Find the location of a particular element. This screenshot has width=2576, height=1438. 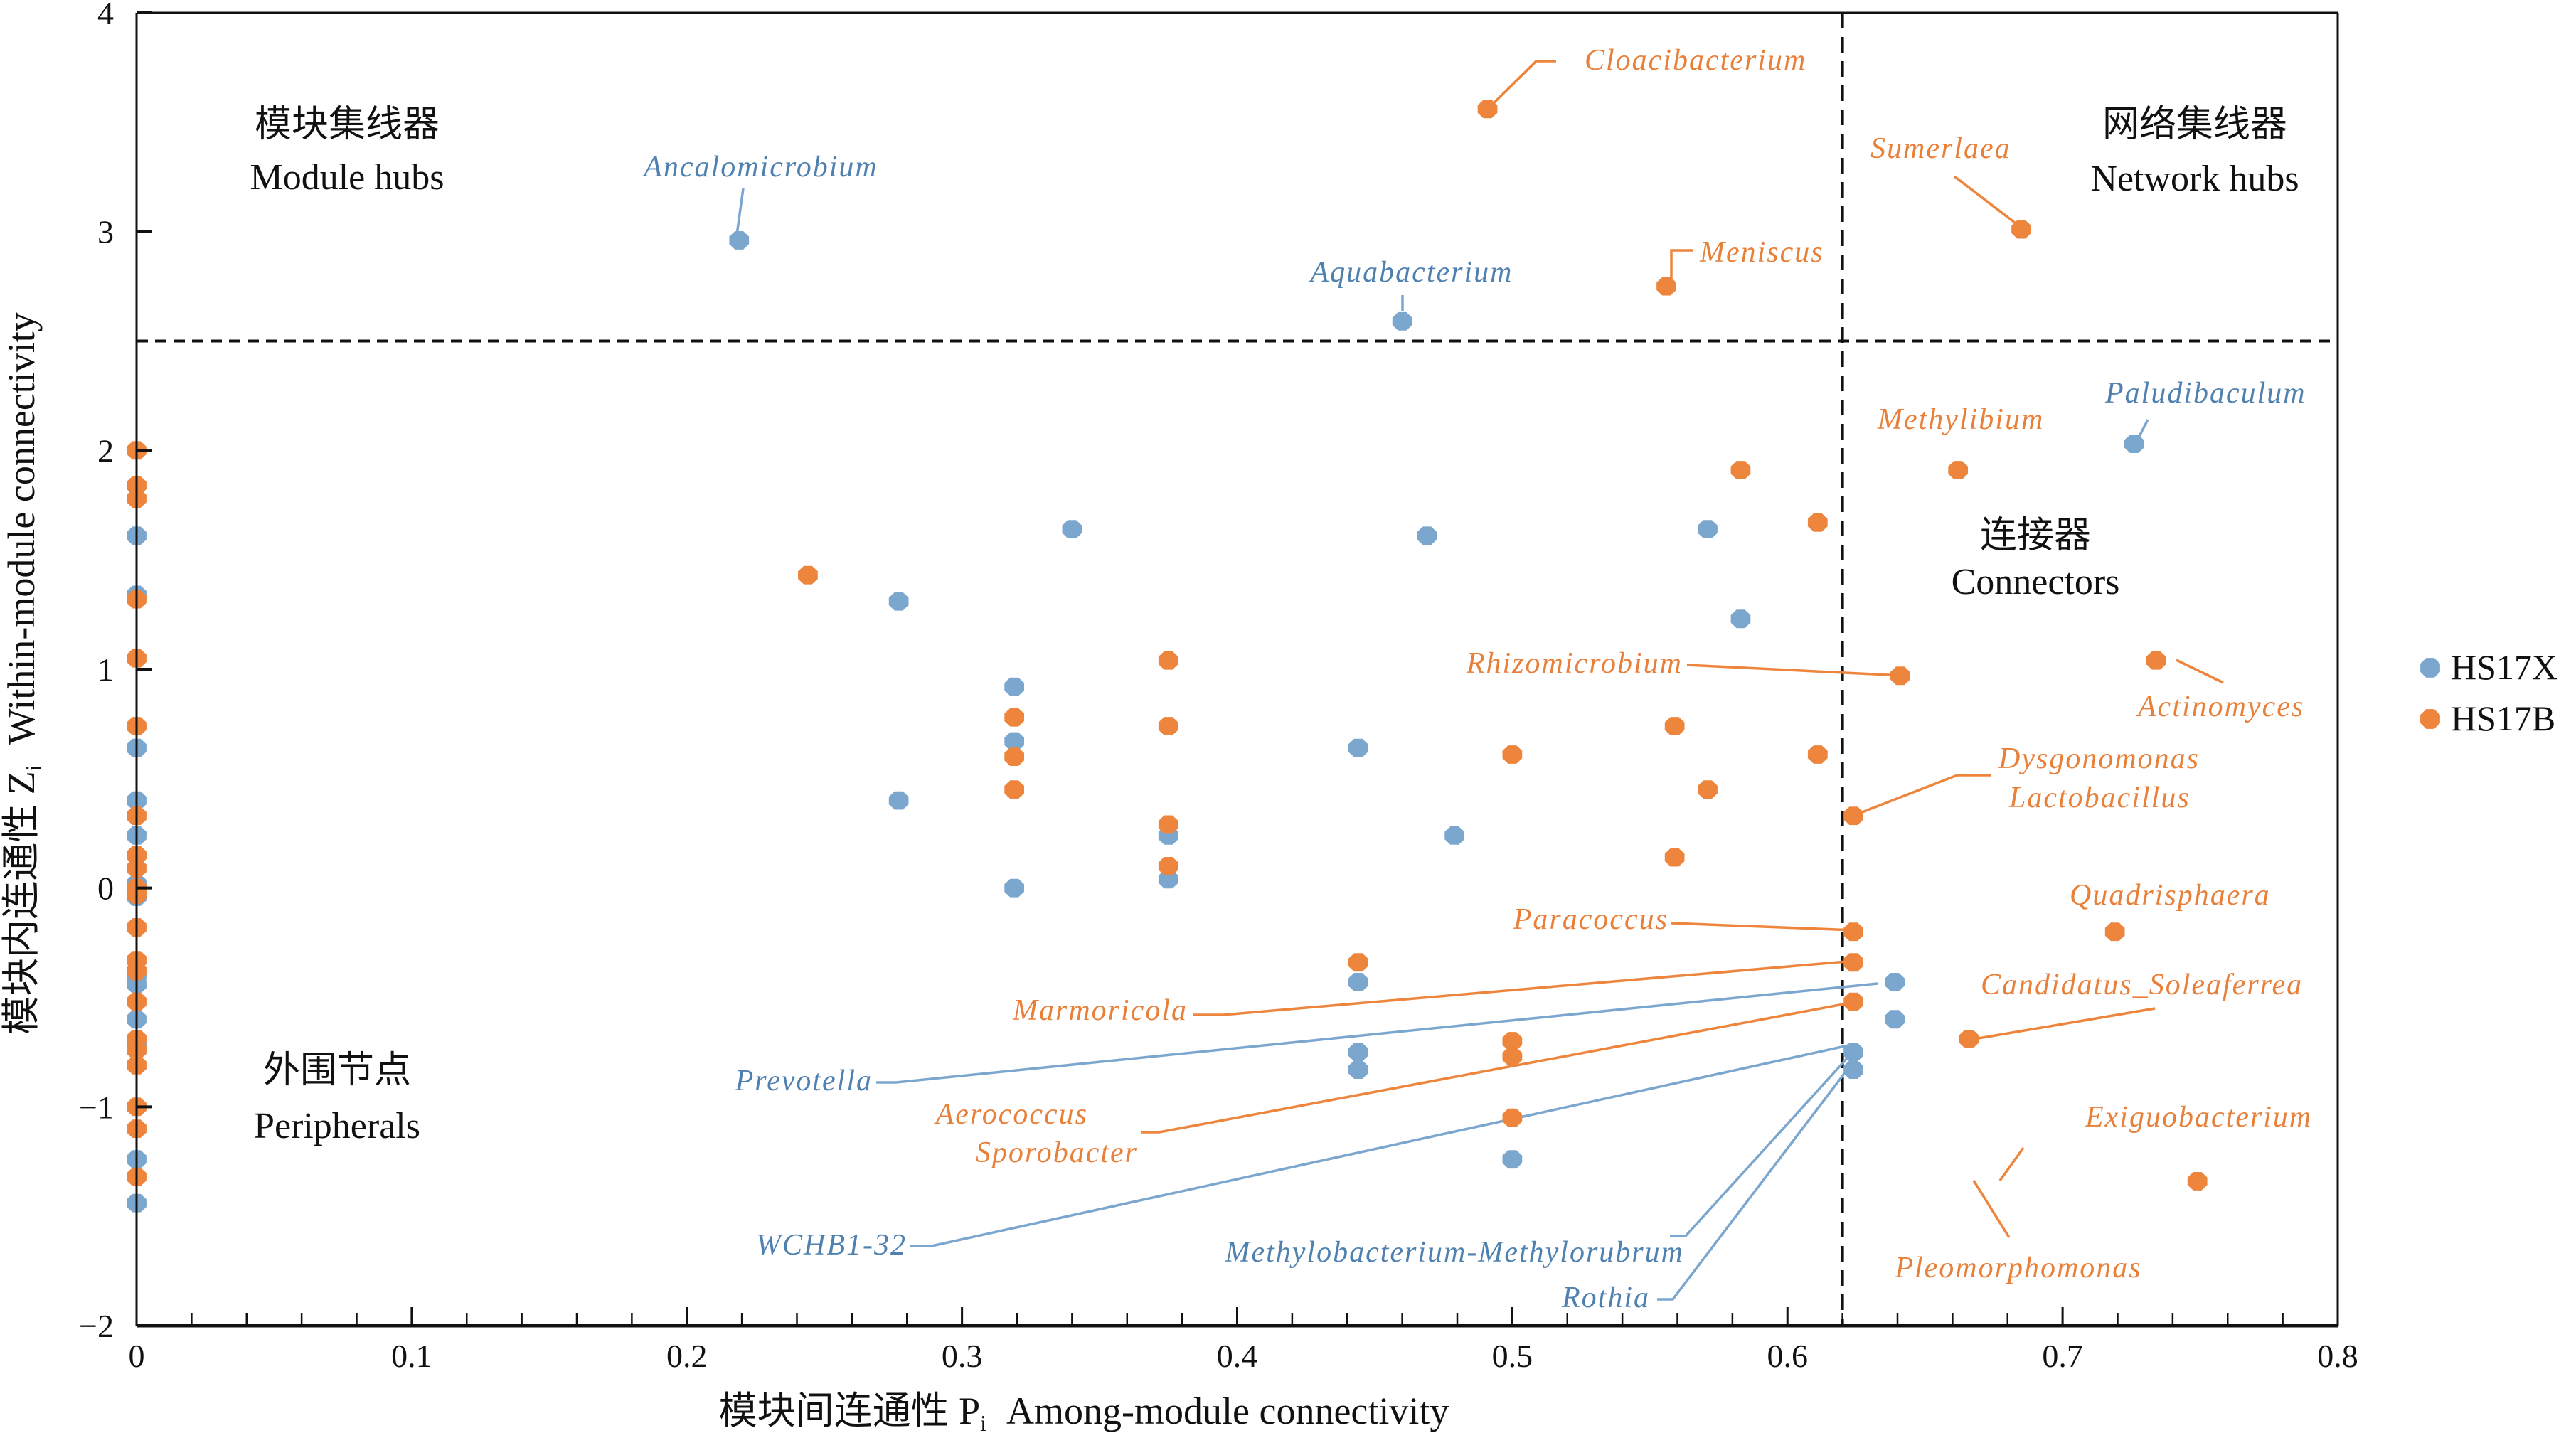

annotation-lactobacillus: Lactobacillus is located at coordinates (2099, 798).